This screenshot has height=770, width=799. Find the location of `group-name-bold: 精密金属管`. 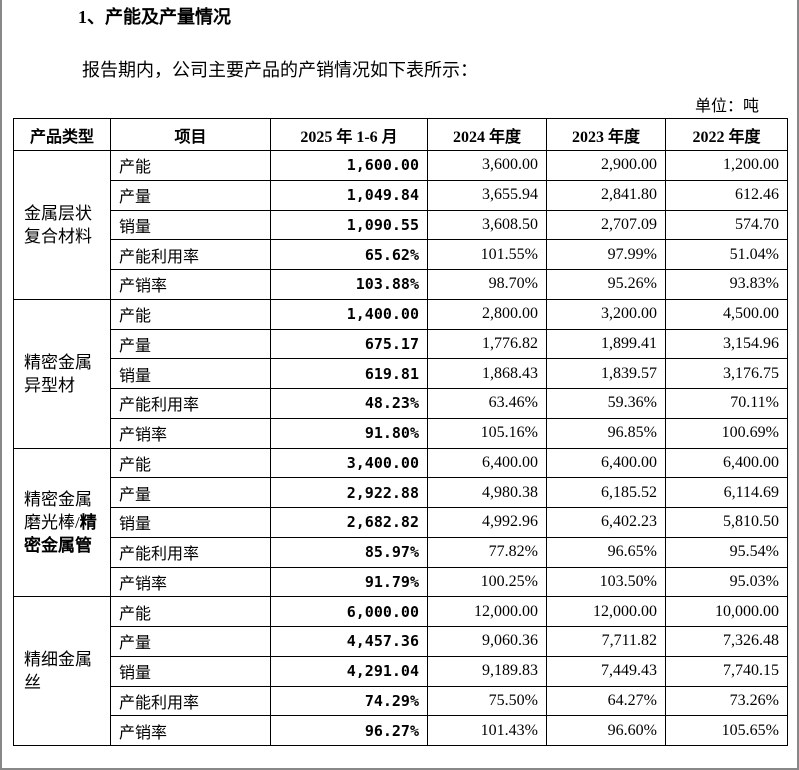

group-name-bold: 精密金属管 is located at coordinates (60, 533).